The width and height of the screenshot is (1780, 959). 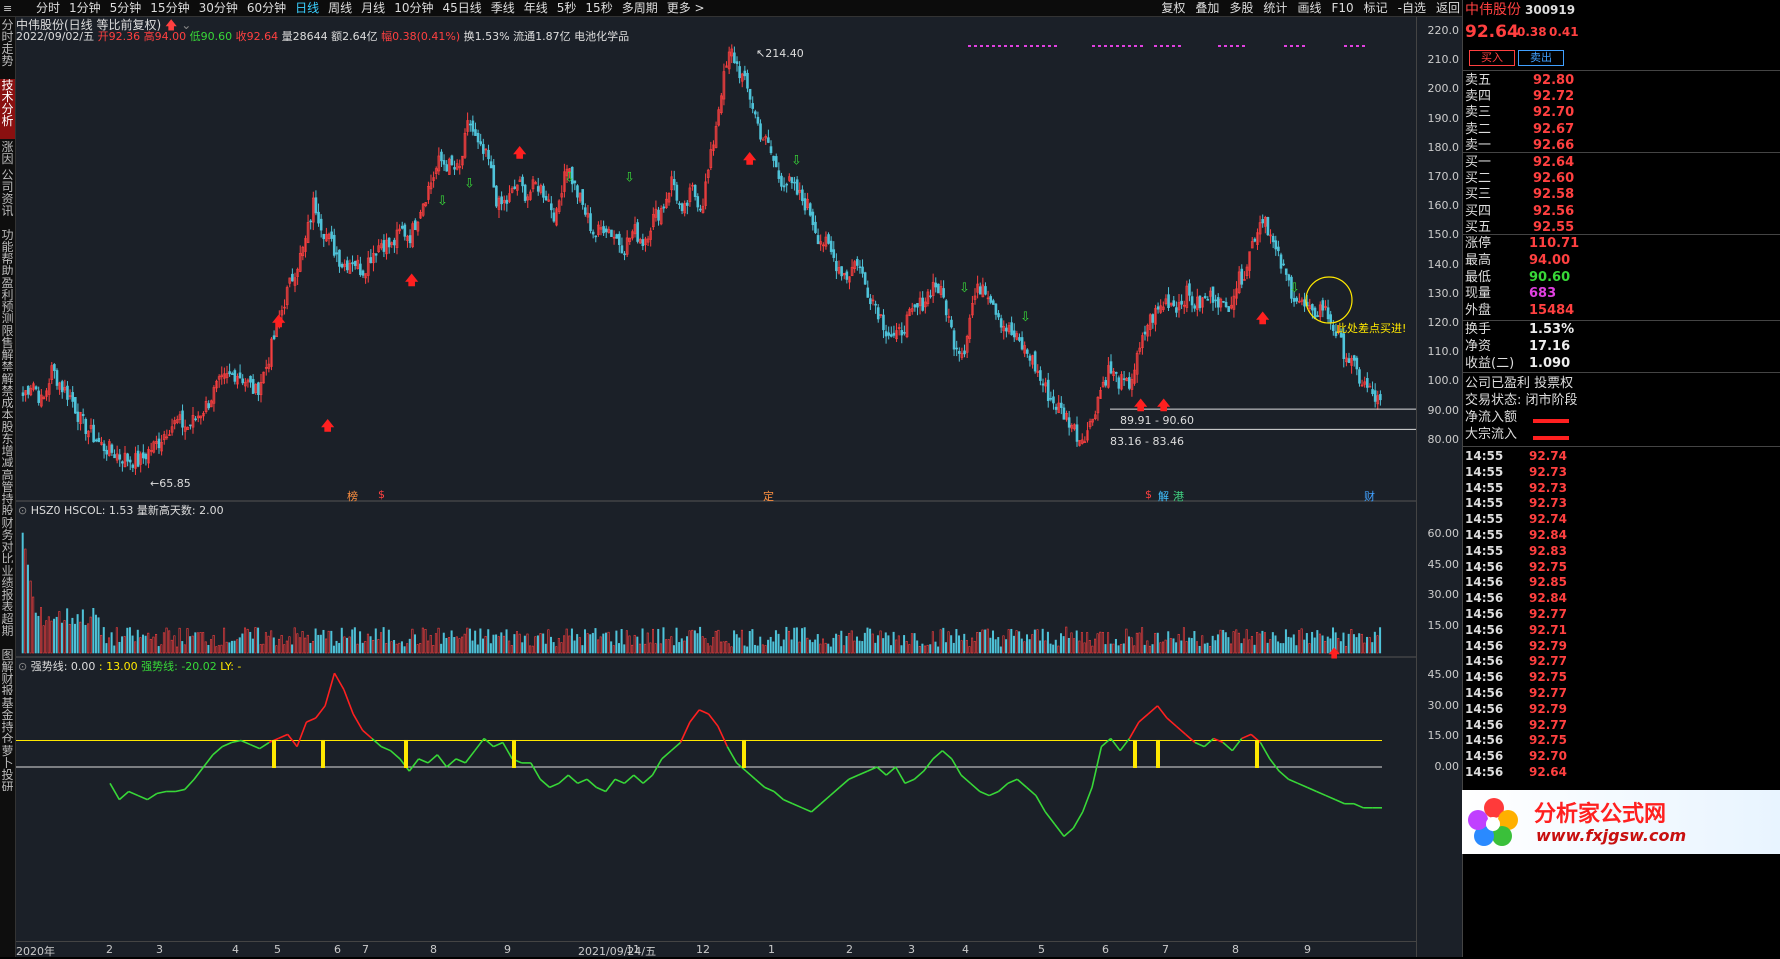 I want to click on book-row: 买三 92.58, so click(x=1621, y=195).